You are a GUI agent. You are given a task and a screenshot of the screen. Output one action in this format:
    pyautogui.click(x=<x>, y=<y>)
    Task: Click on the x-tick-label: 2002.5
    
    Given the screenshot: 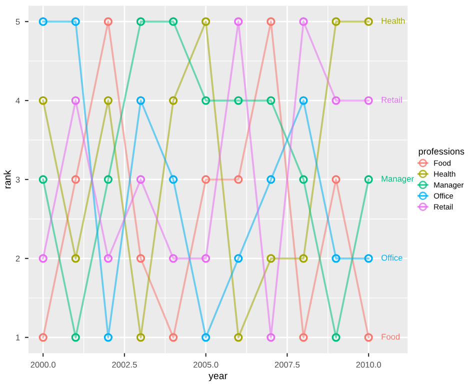 What is the action you would take?
    pyautogui.click(x=124, y=365)
    